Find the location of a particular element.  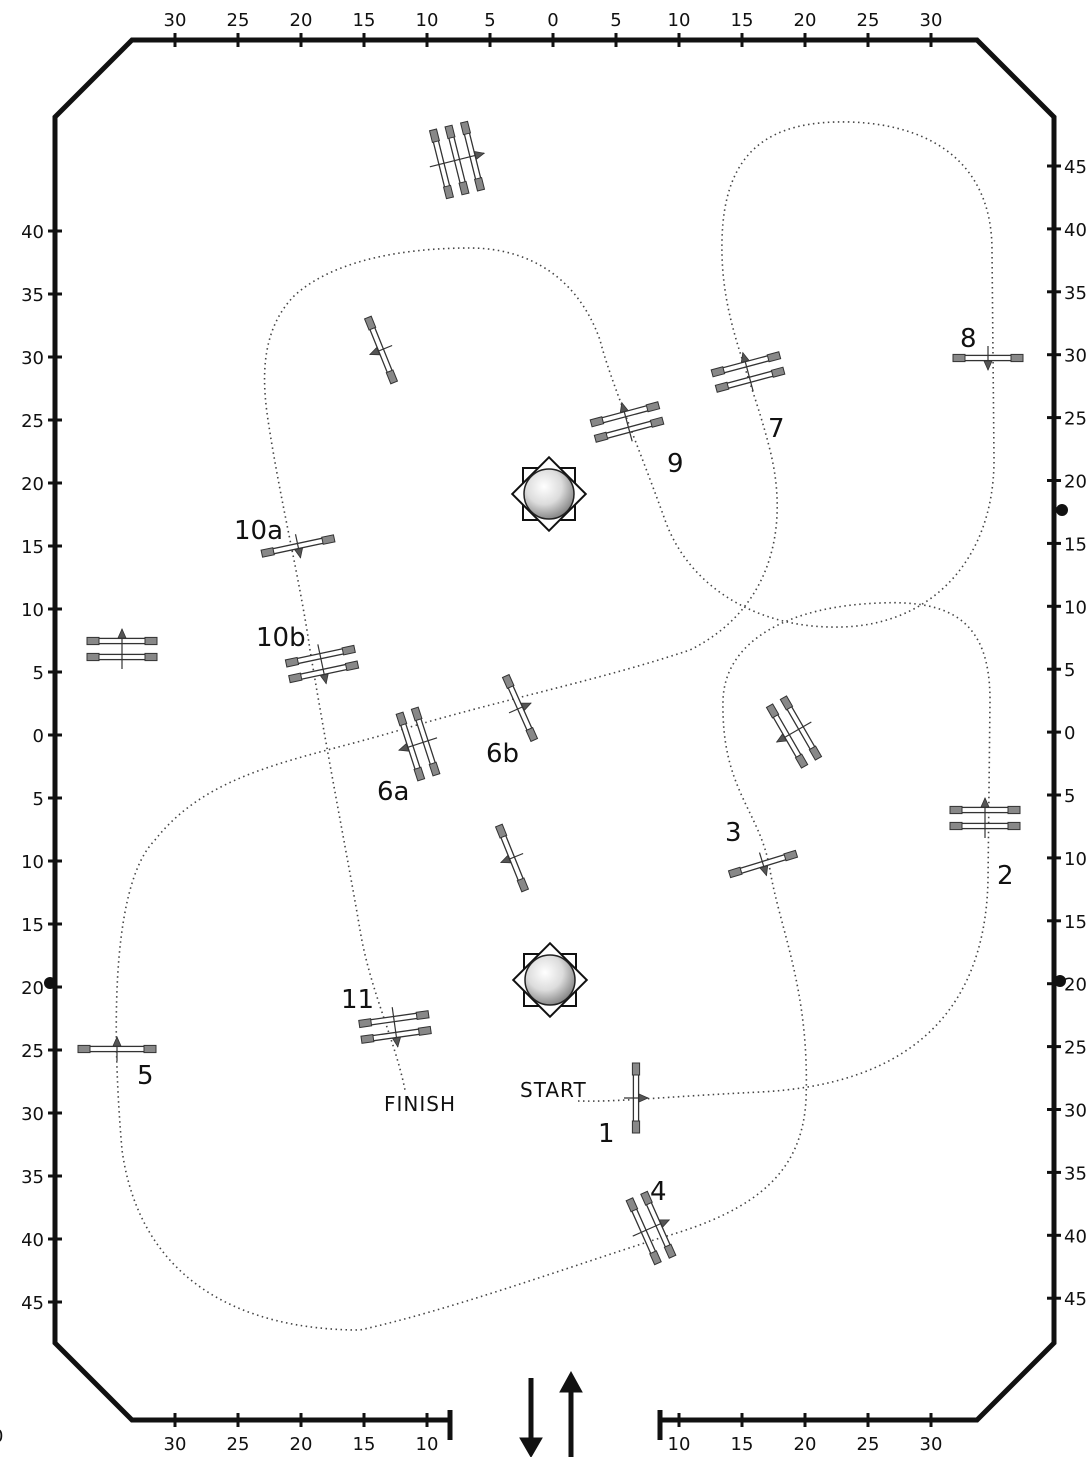

jump-6b is located at coordinates (520, 708).